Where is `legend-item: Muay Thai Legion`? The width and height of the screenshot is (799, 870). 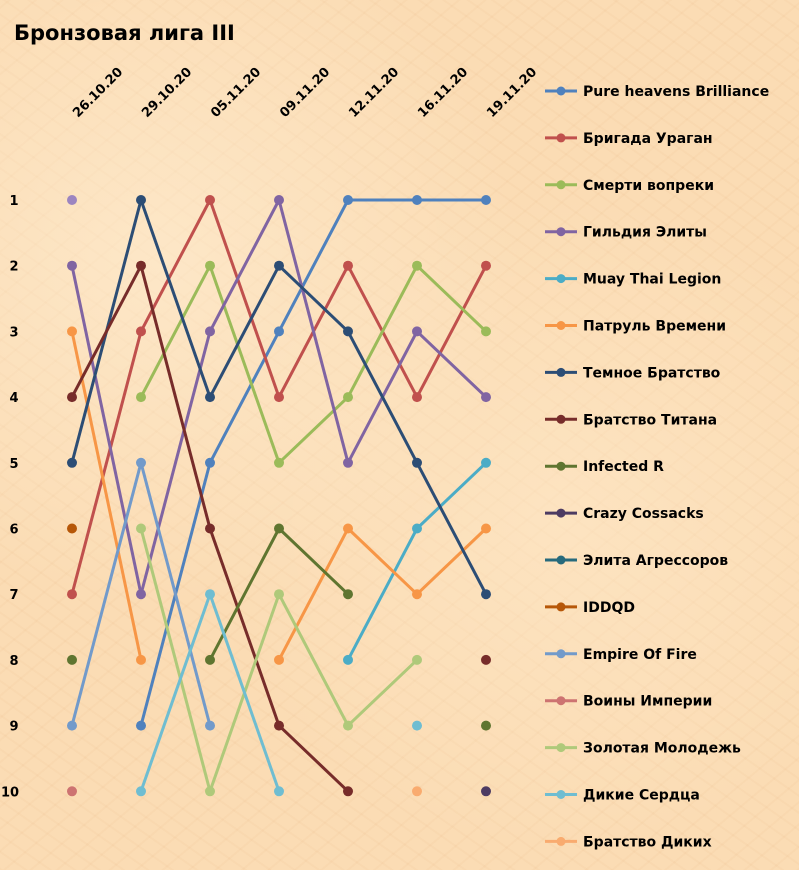 legend-item: Muay Thai Legion is located at coordinates (633, 280).